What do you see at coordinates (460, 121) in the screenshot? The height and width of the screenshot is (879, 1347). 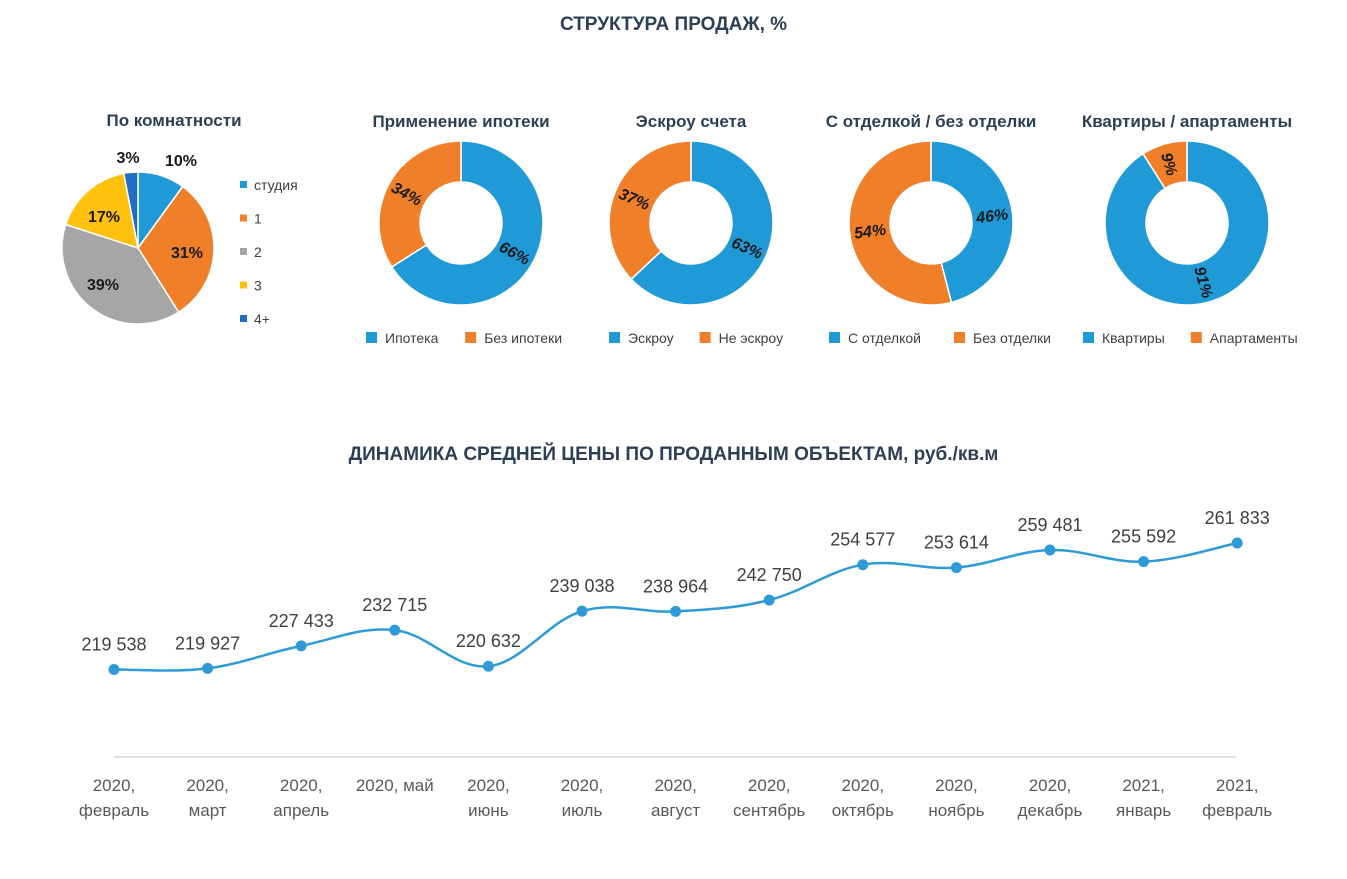 I see `donut-mortgage-title: Применение ипотеки` at bounding box center [460, 121].